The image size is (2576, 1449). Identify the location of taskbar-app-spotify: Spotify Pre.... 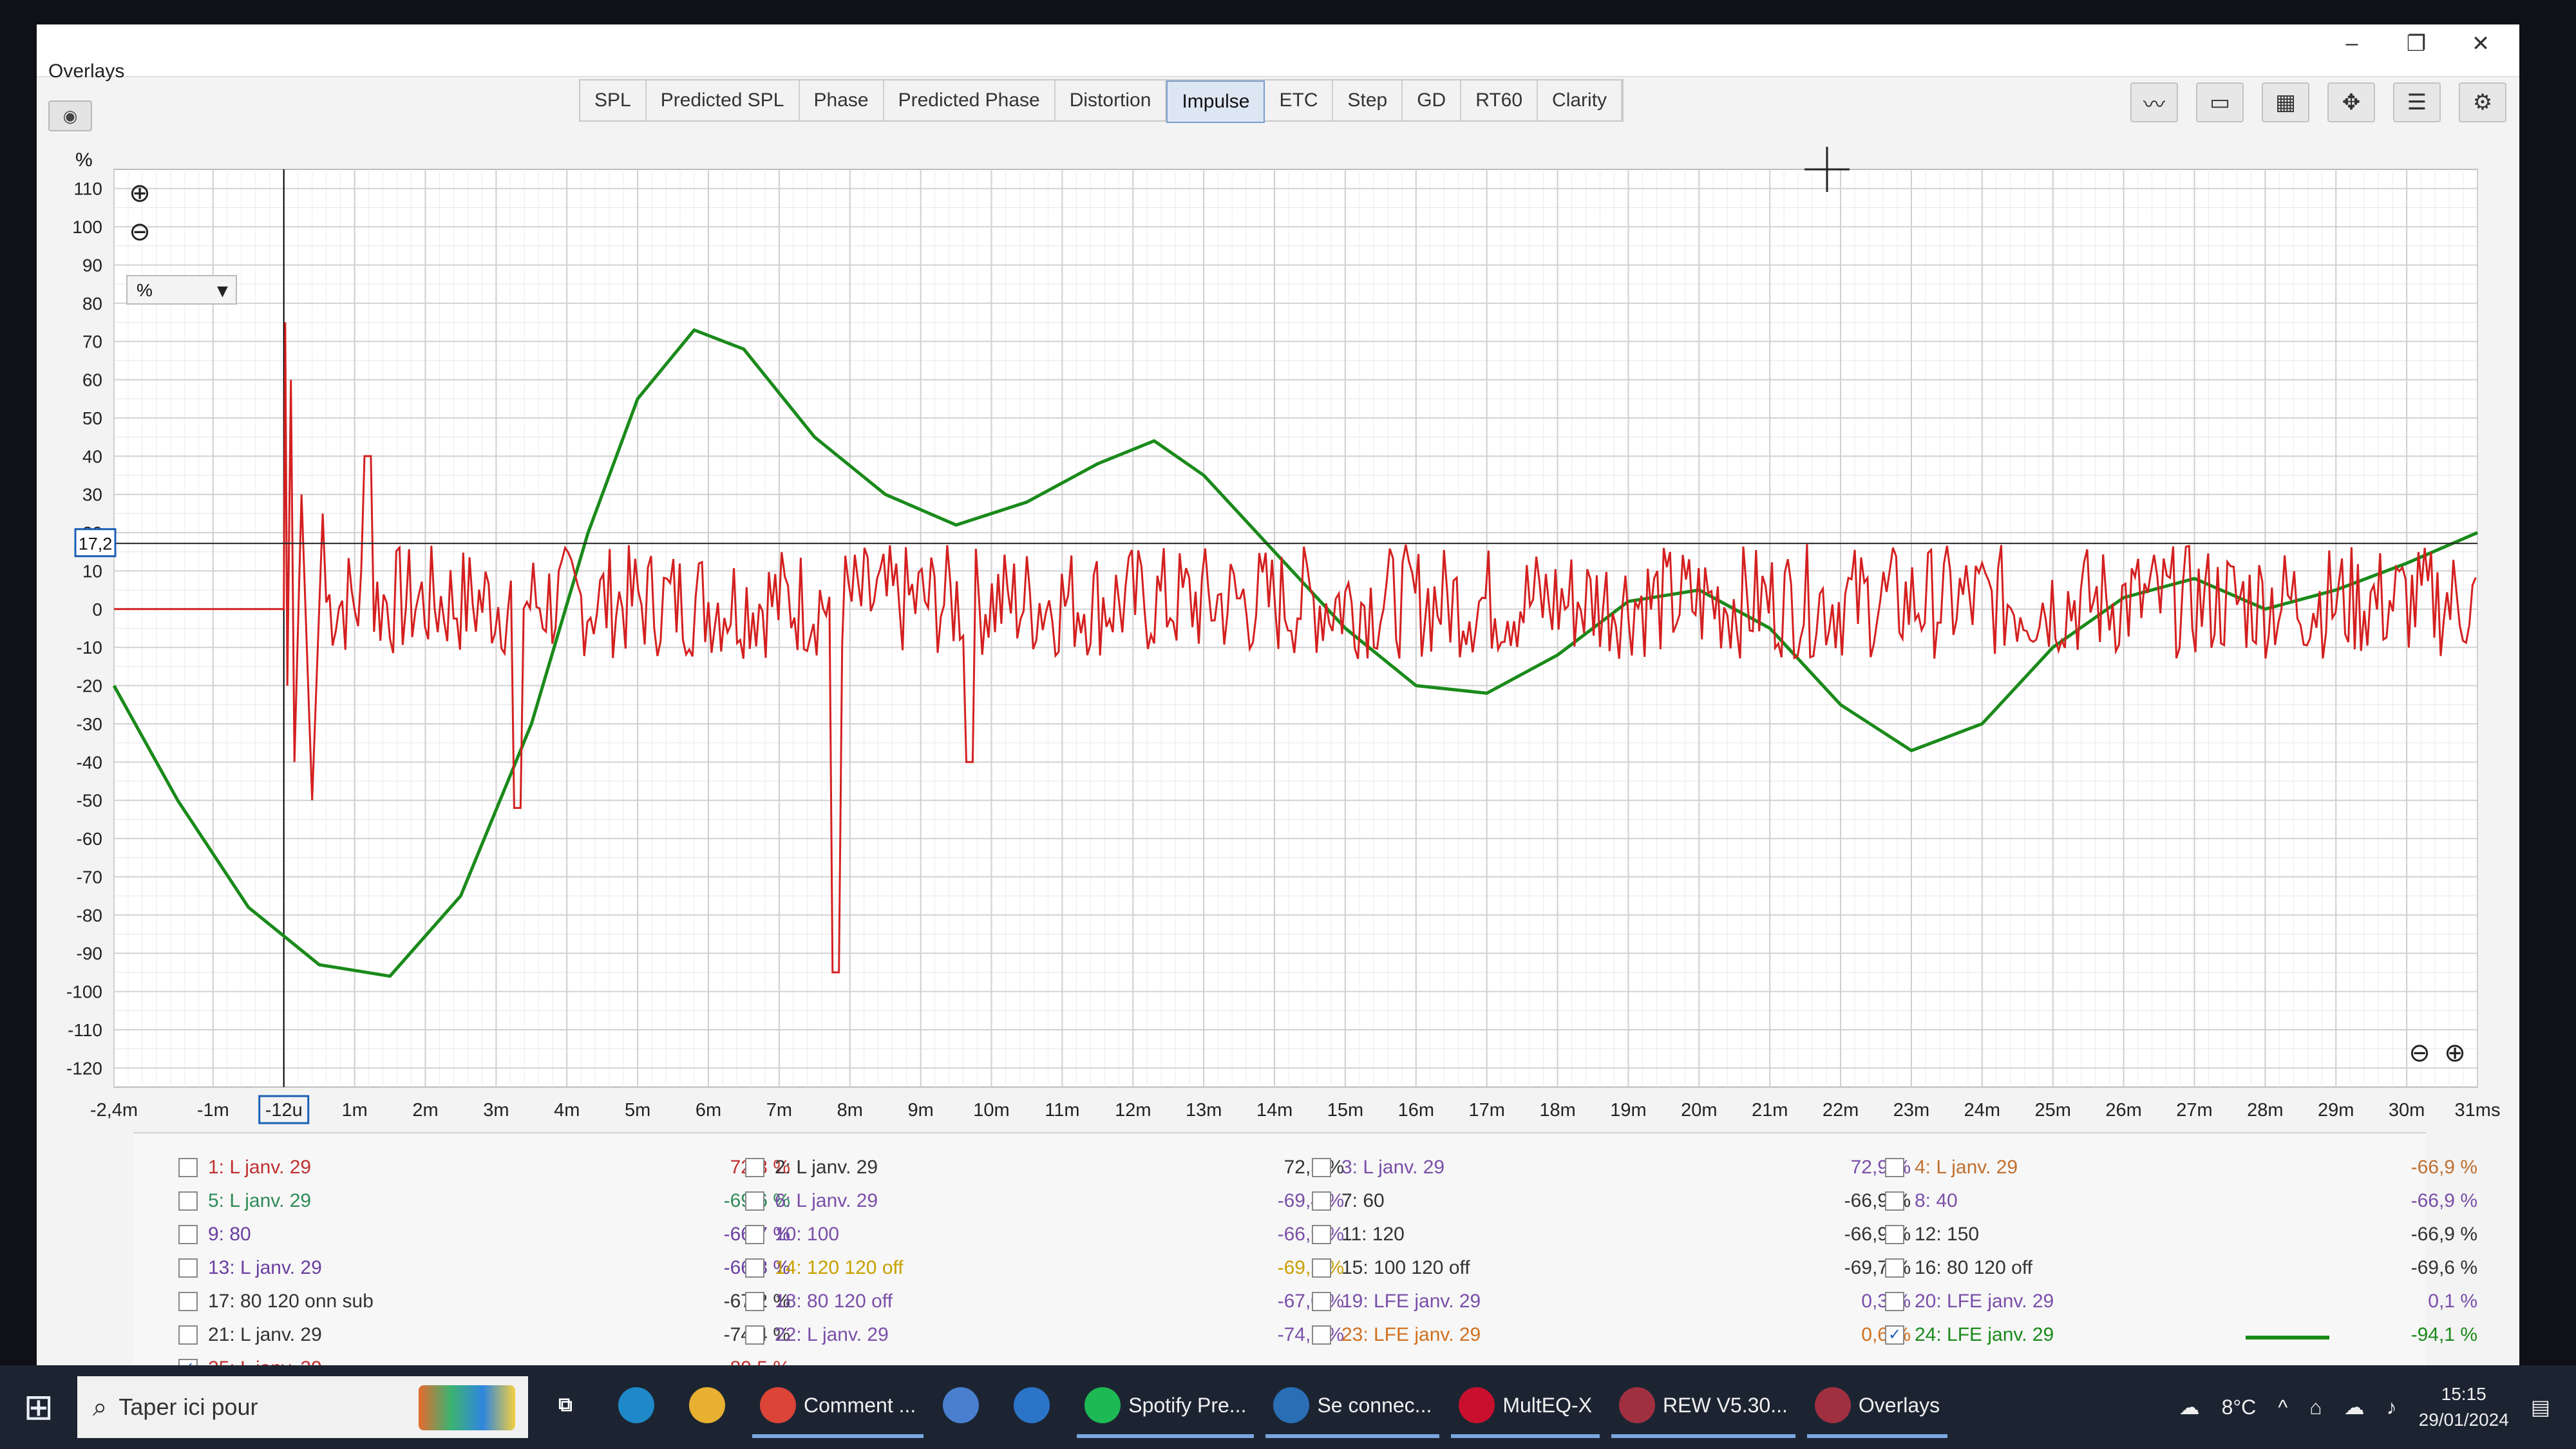
(1166, 1407).